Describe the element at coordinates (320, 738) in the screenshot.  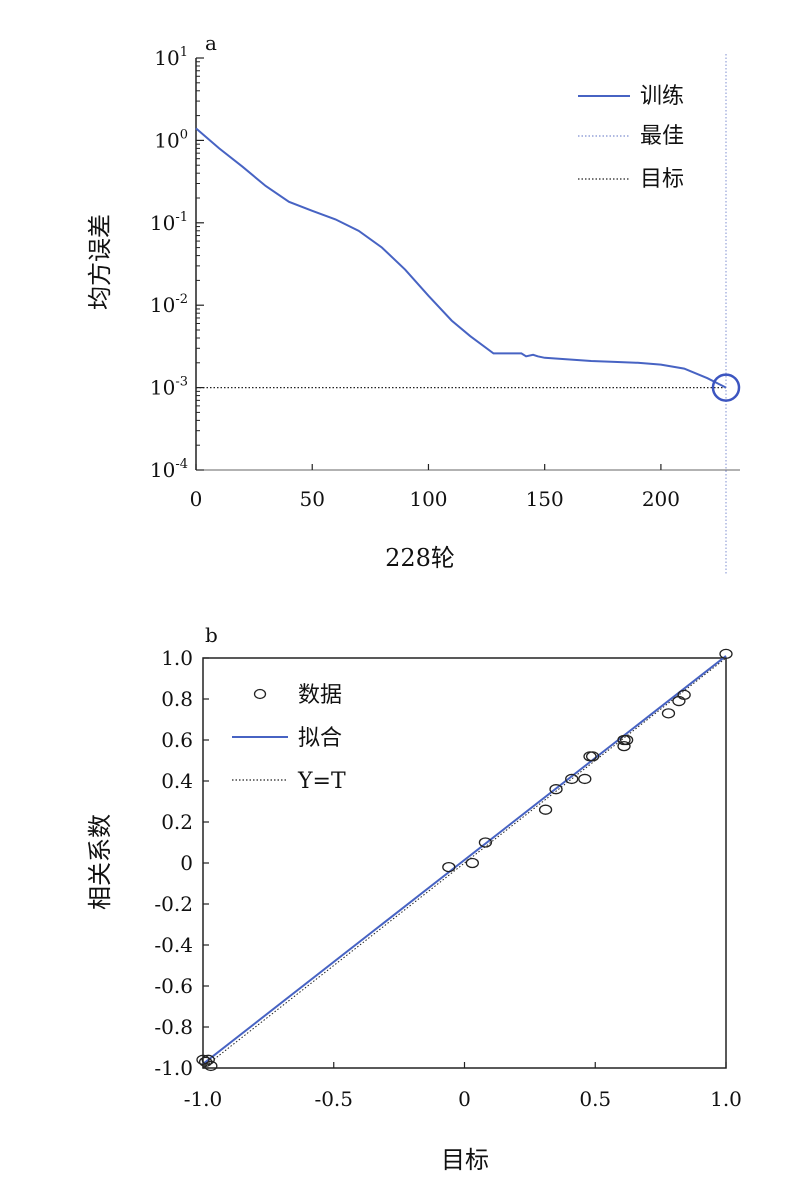
I see `panel-b-legend-label: 拟合` at that location.